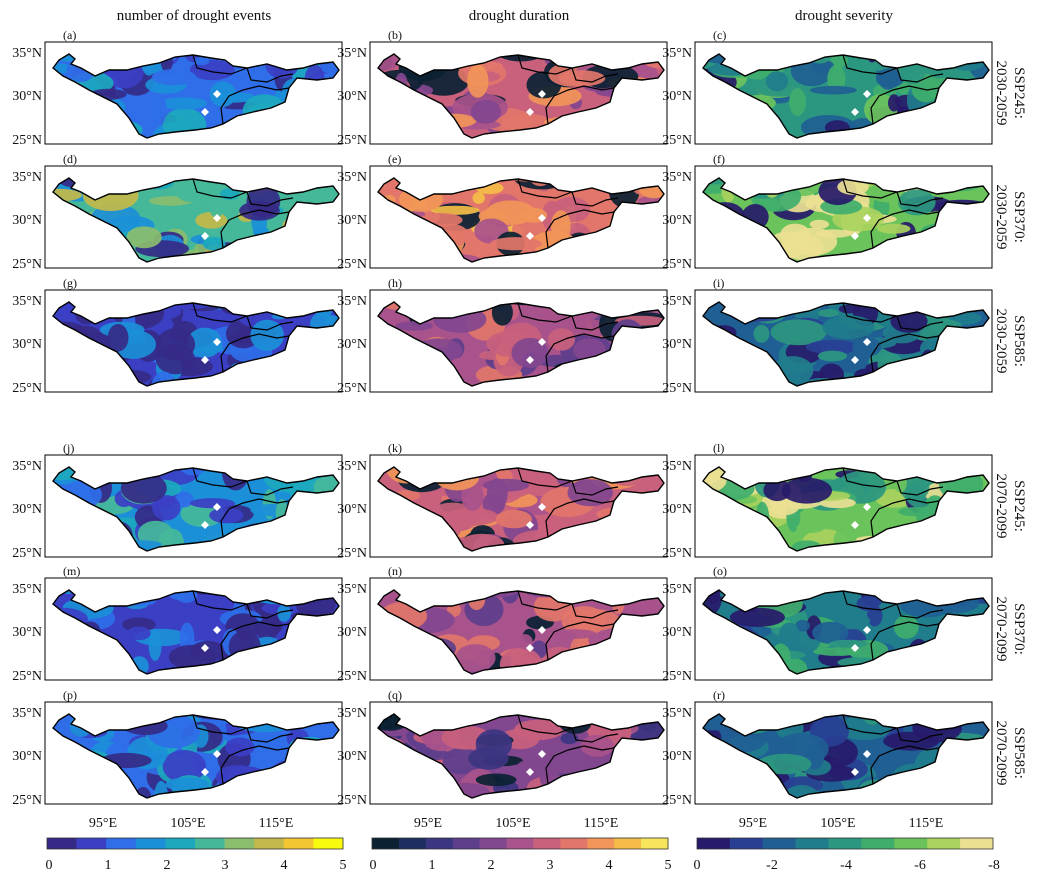 The height and width of the screenshot is (879, 1037). Describe the element at coordinates (225, 865) in the screenshot. I see `colorbar-events-tick: 3` at that location.